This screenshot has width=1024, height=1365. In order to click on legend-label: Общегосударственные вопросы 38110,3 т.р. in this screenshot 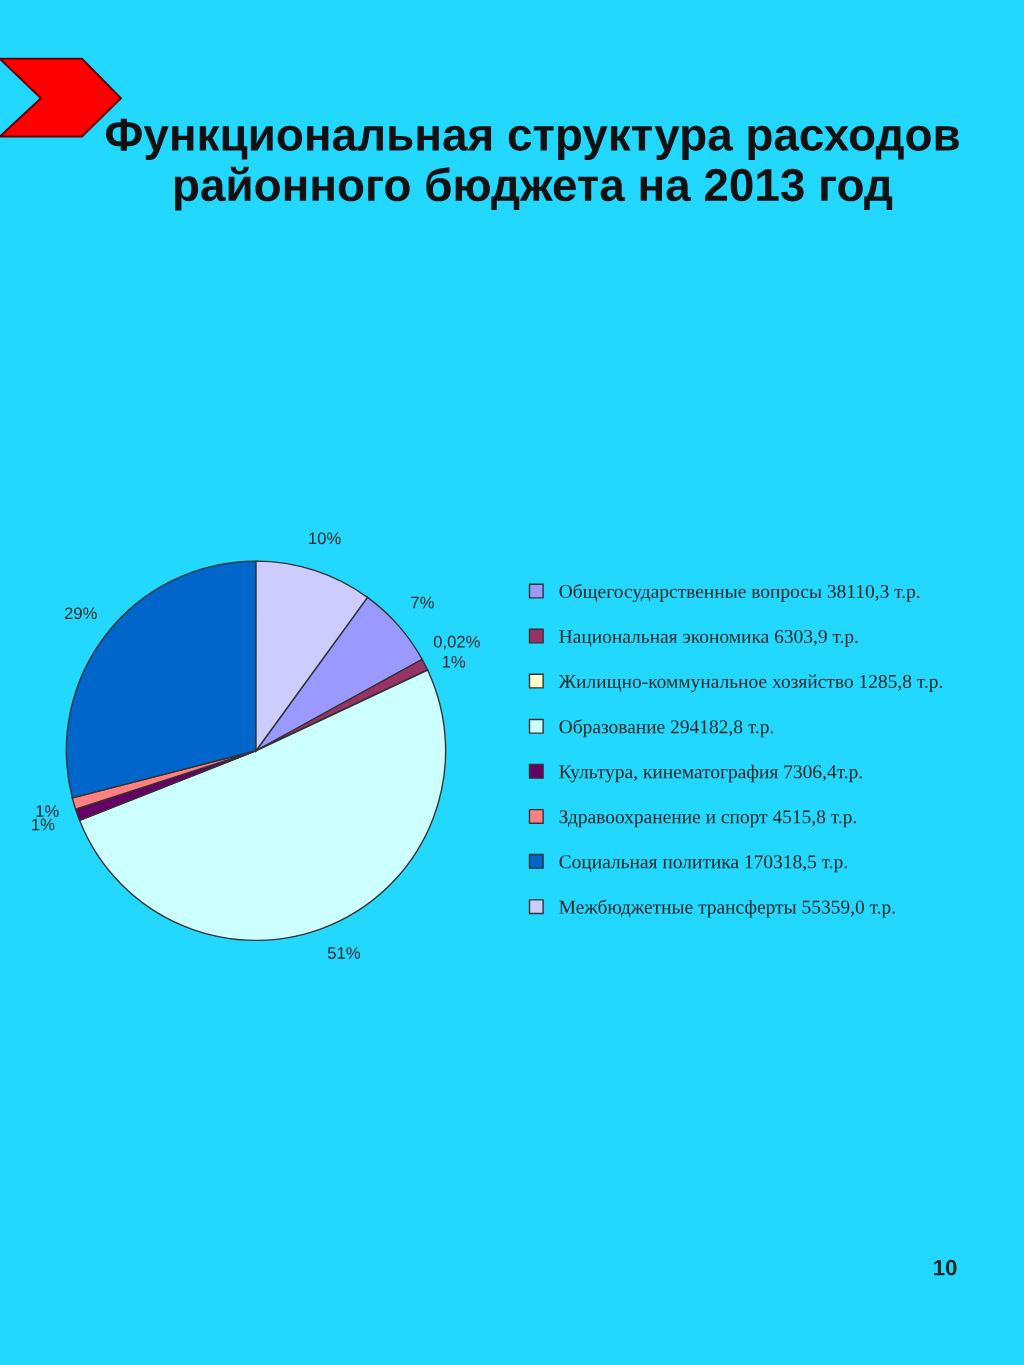, I will do `click(739, 593)`.